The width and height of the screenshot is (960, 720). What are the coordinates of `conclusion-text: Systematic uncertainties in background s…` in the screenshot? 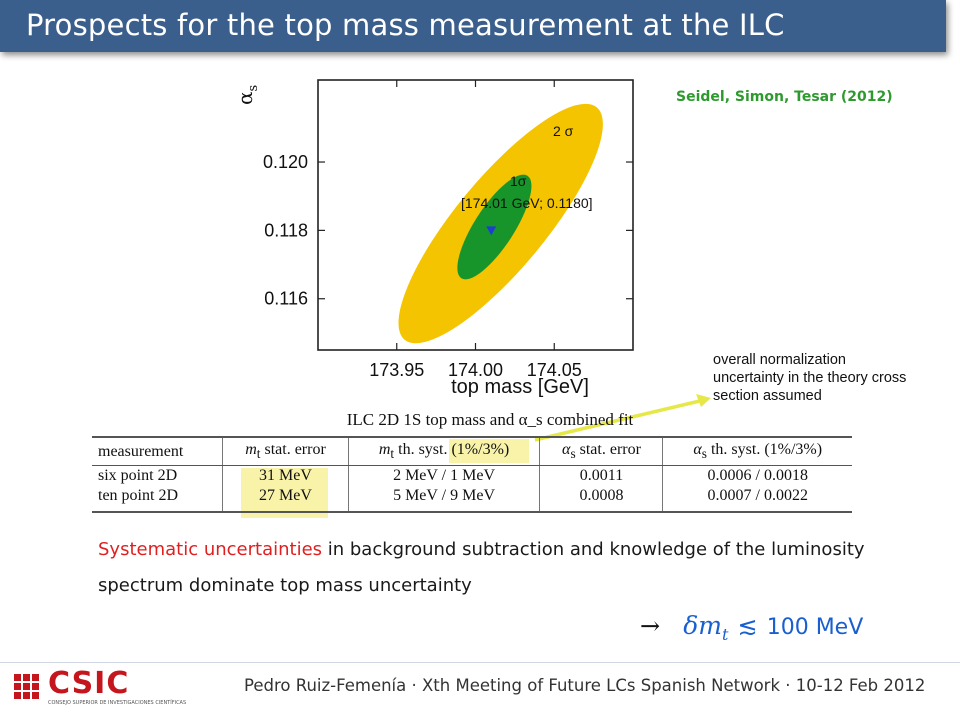 It's located at (508, 568).